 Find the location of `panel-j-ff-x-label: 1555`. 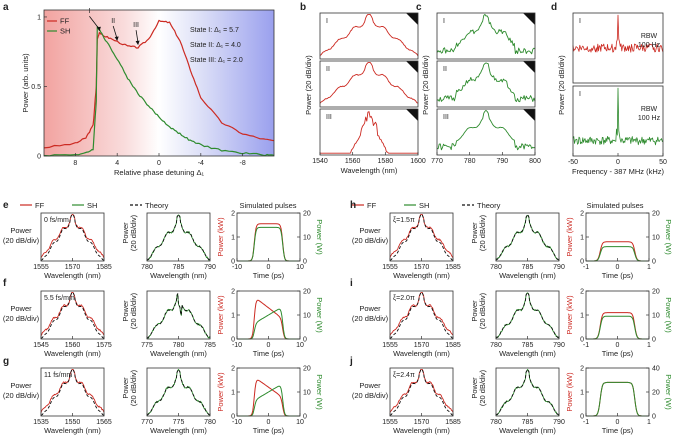

panel-j-ff-x-label: 1555 is located at coordinates (390, 422).